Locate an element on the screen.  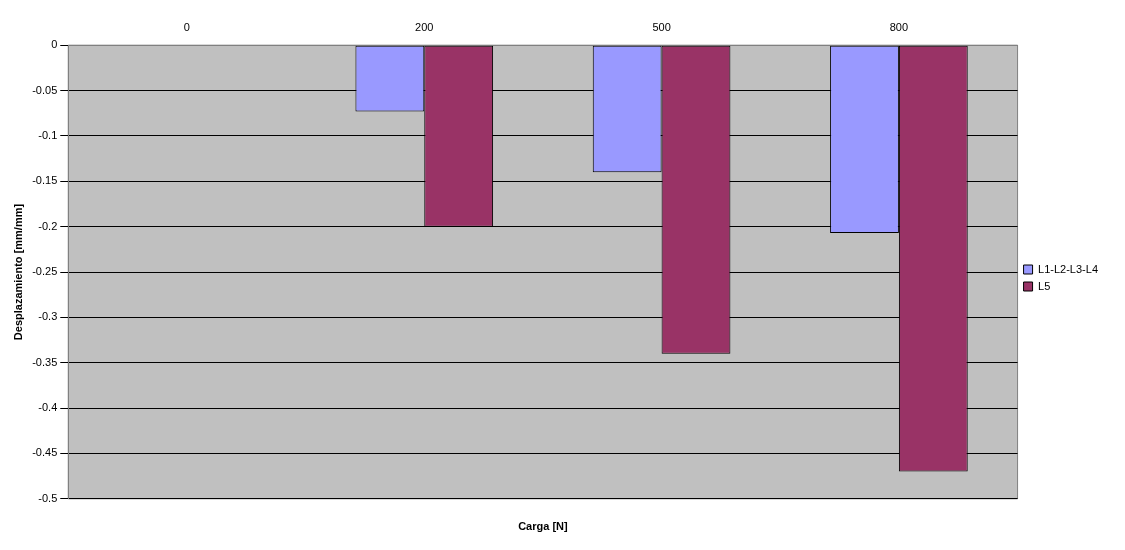
x-tick-label: 800 is located at coordinates (899, 26).